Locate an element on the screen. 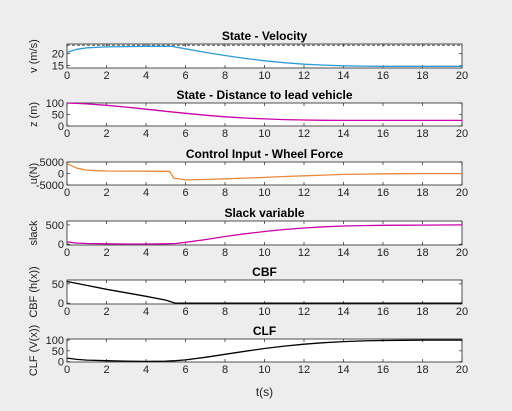  subplot-title: CBF is located at coordinates (264, 272).